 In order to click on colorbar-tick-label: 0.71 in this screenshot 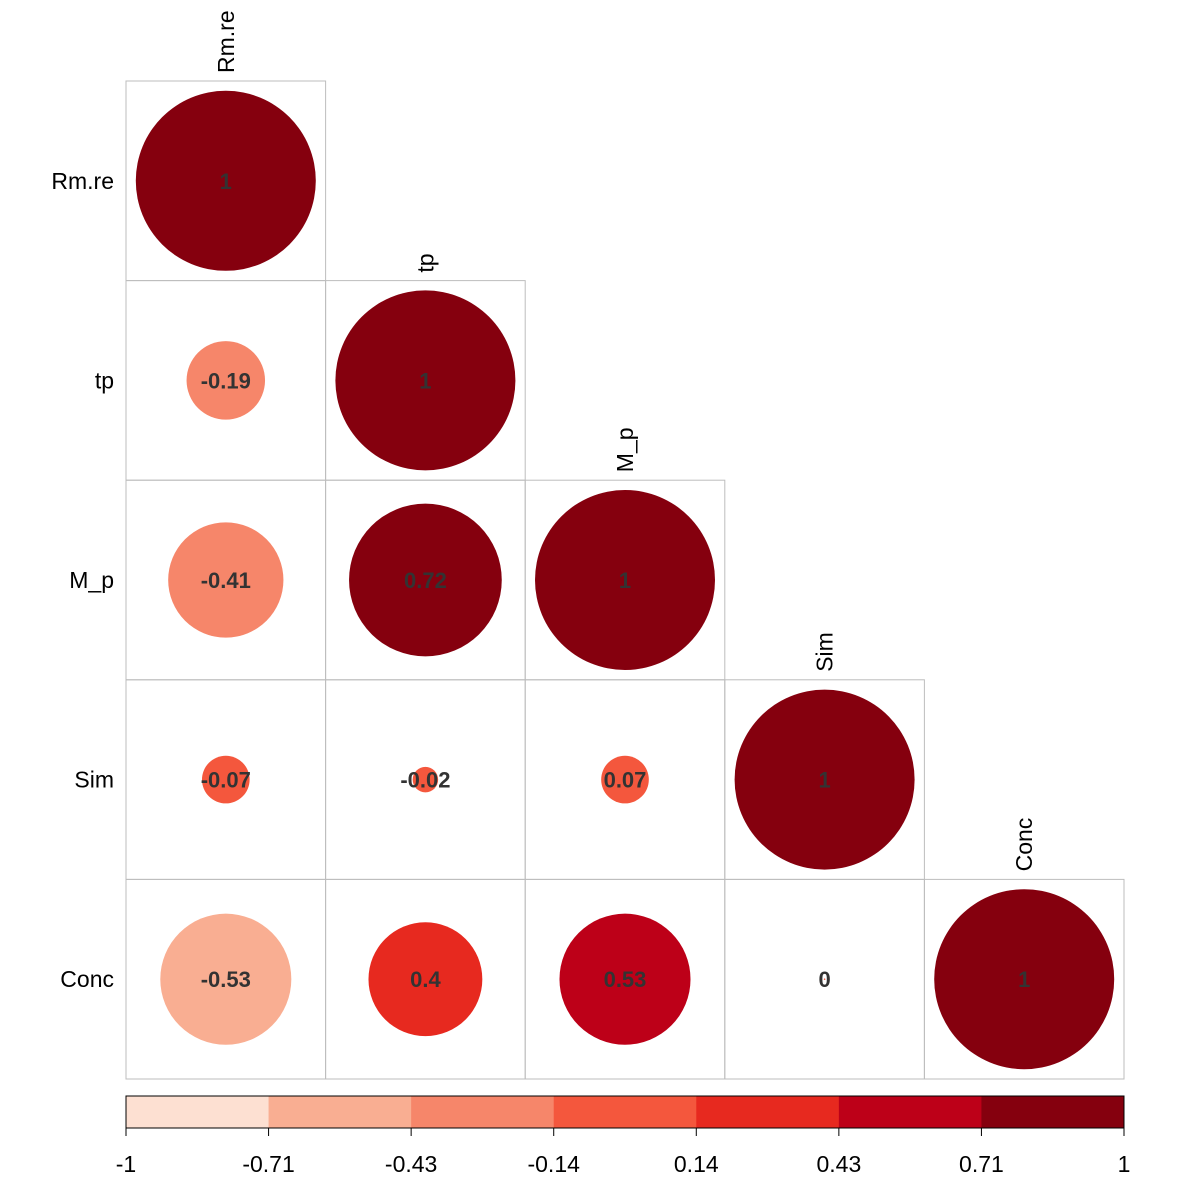, I will do `click(981, 1164)`.